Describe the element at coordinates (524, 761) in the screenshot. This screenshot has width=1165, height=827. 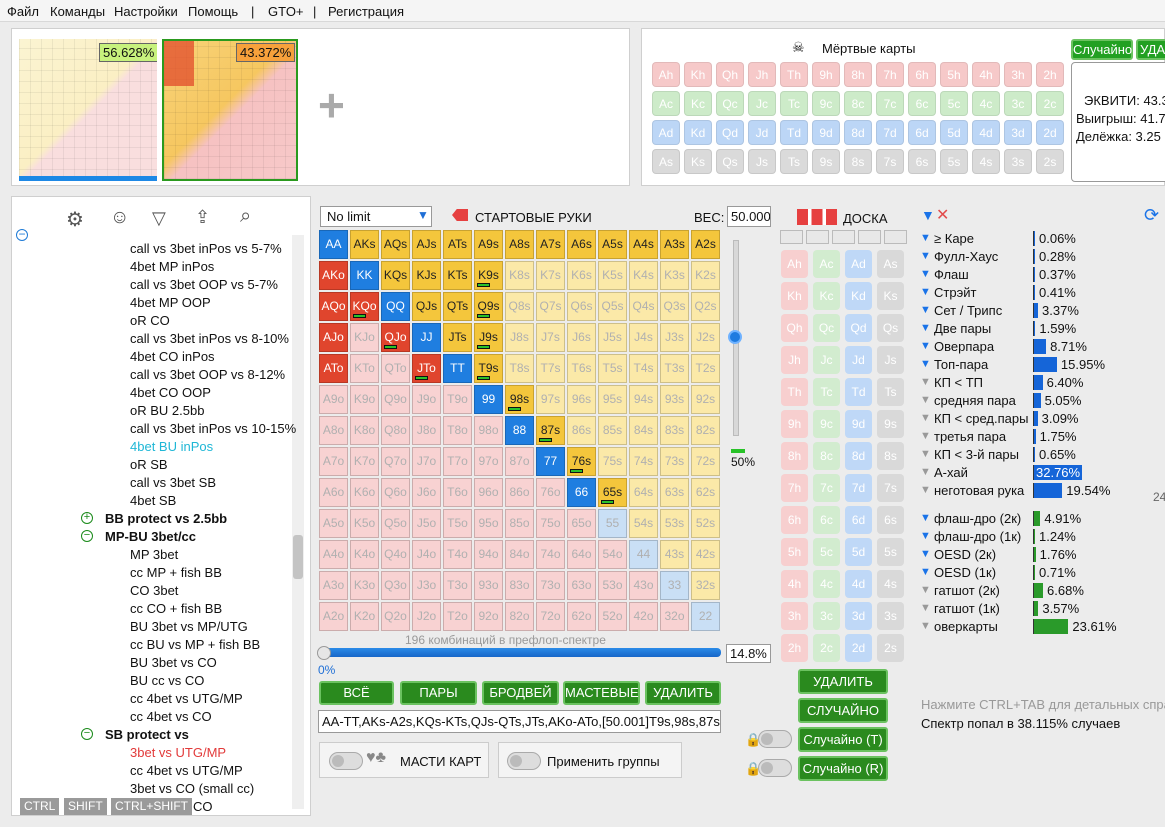
I see `groups-toggle` at that location.